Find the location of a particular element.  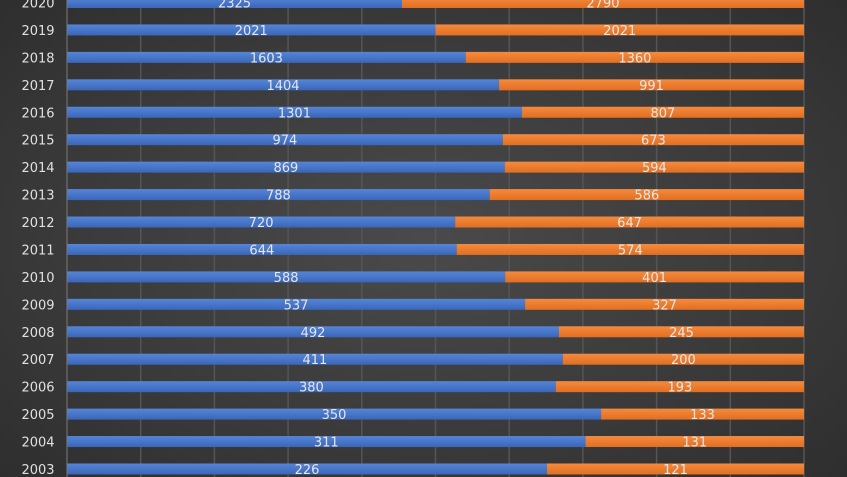

data-label: 245 is located at coordinates (681, 333).